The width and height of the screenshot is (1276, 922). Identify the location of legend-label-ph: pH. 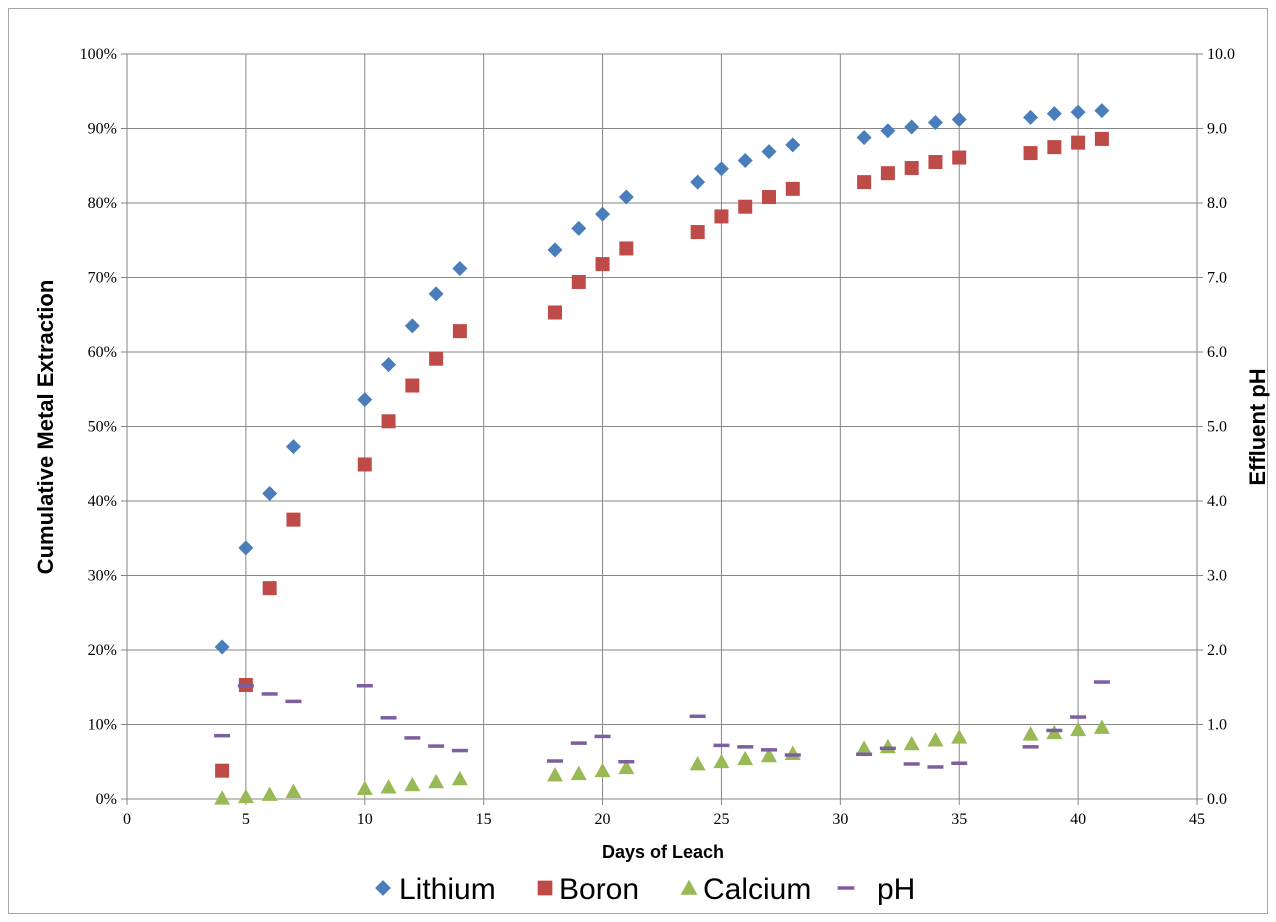
(896, 889).